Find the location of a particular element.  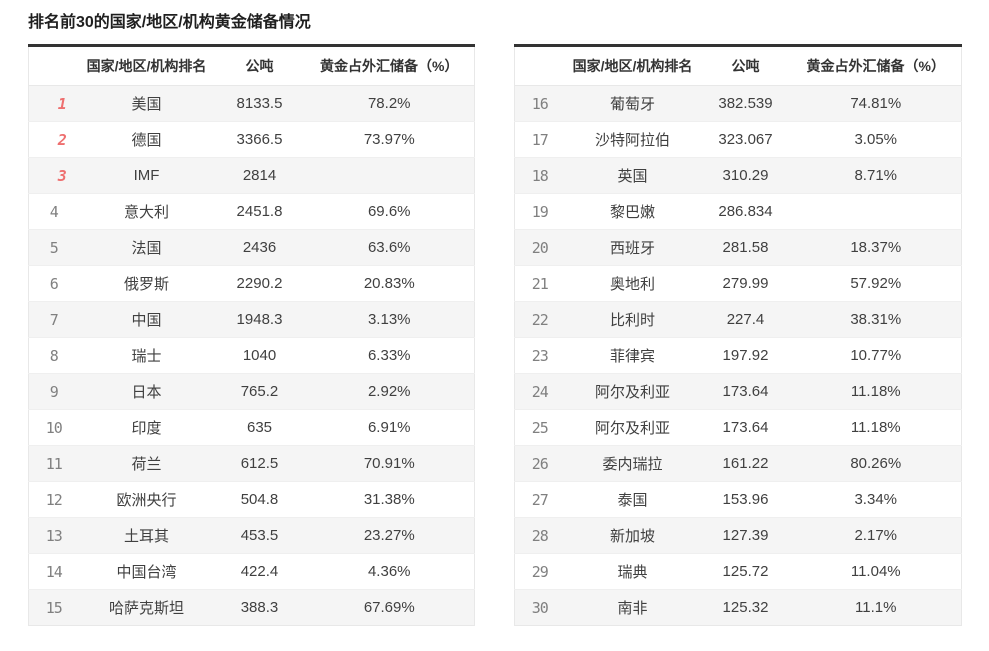

rank-cell: 27 is located at coordinates (539, 499).